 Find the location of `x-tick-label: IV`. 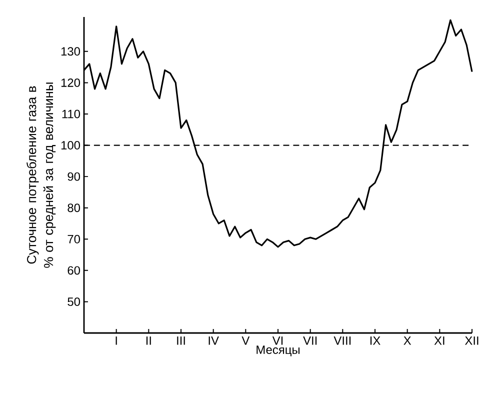

x-tick-label: IV is located at coordinates (213, 340).